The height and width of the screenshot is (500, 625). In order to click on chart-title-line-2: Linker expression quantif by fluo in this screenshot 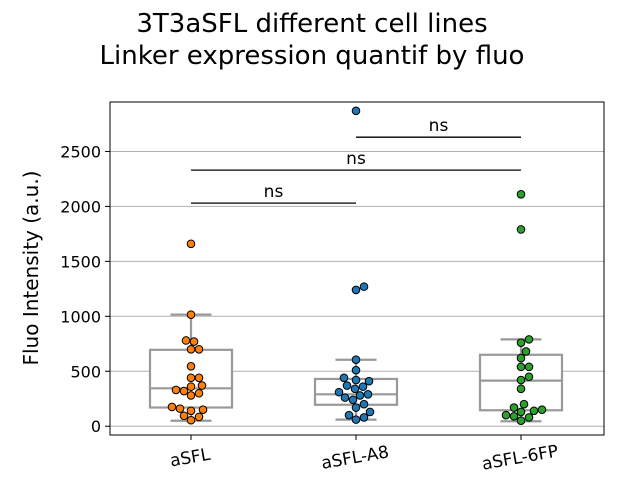, I will do `click(312, 56)`.